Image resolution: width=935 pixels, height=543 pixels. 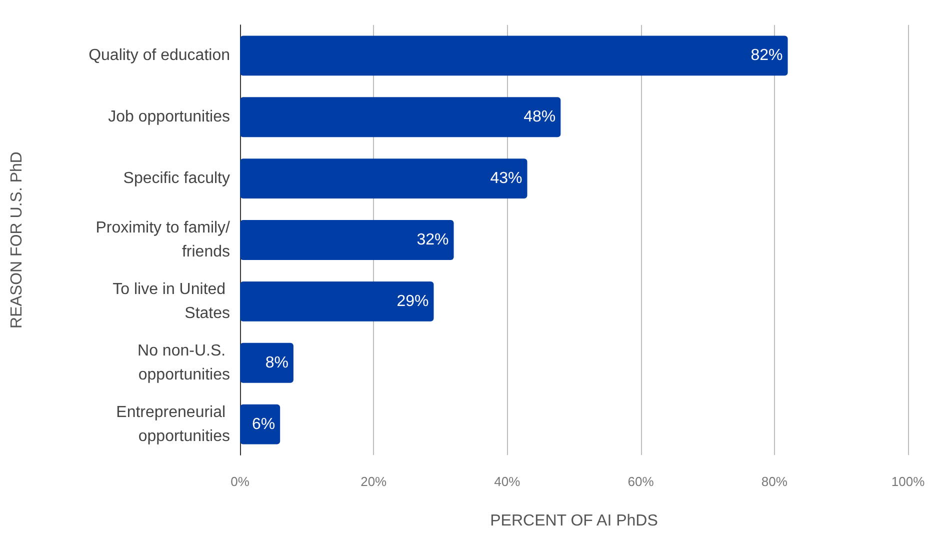 What do you see at coordinates (540, 117) in the screenshot?
I see `data-label: 48%` at bounding box center [540, 117].